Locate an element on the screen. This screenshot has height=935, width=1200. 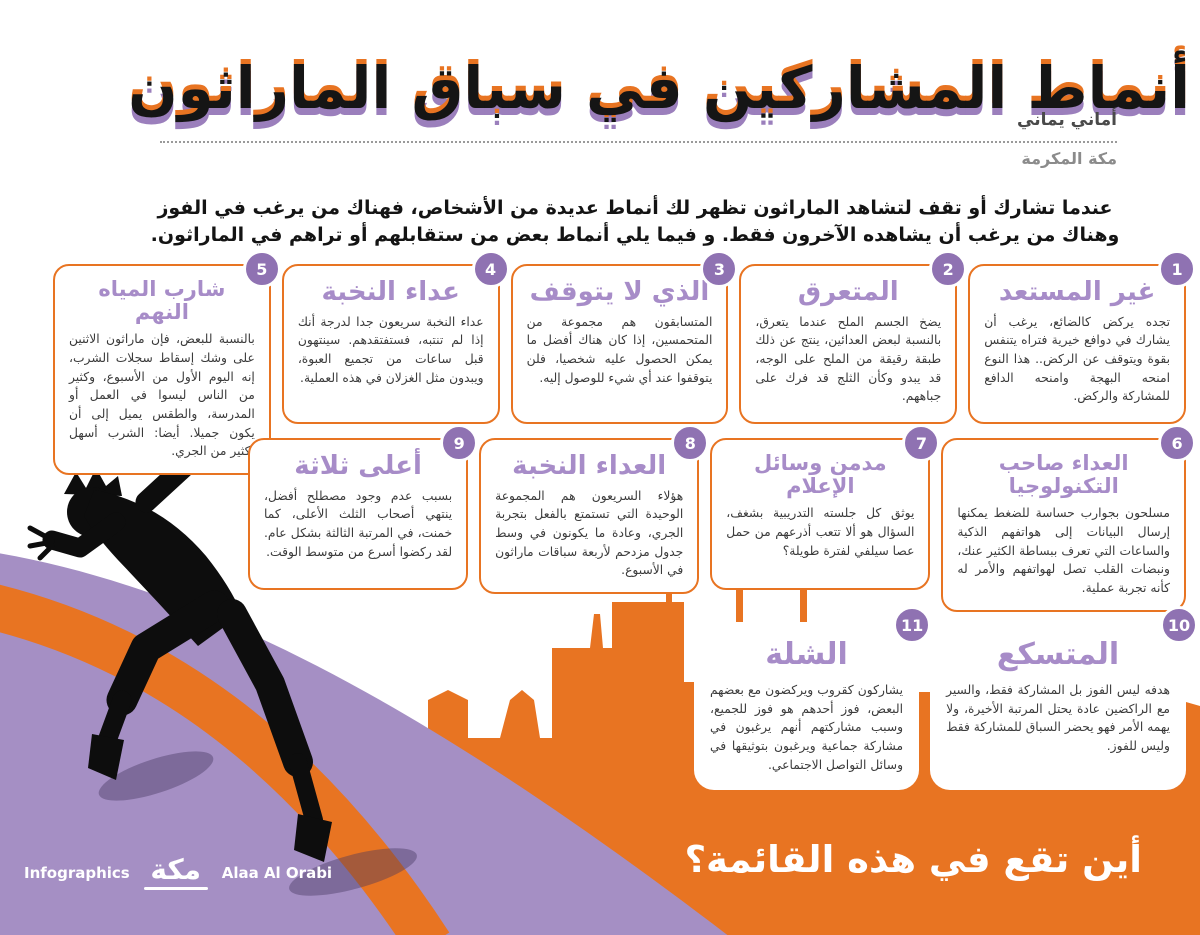
card-title: العداء صاحب التكنولوجيا is located at coordinates (1063, 475).